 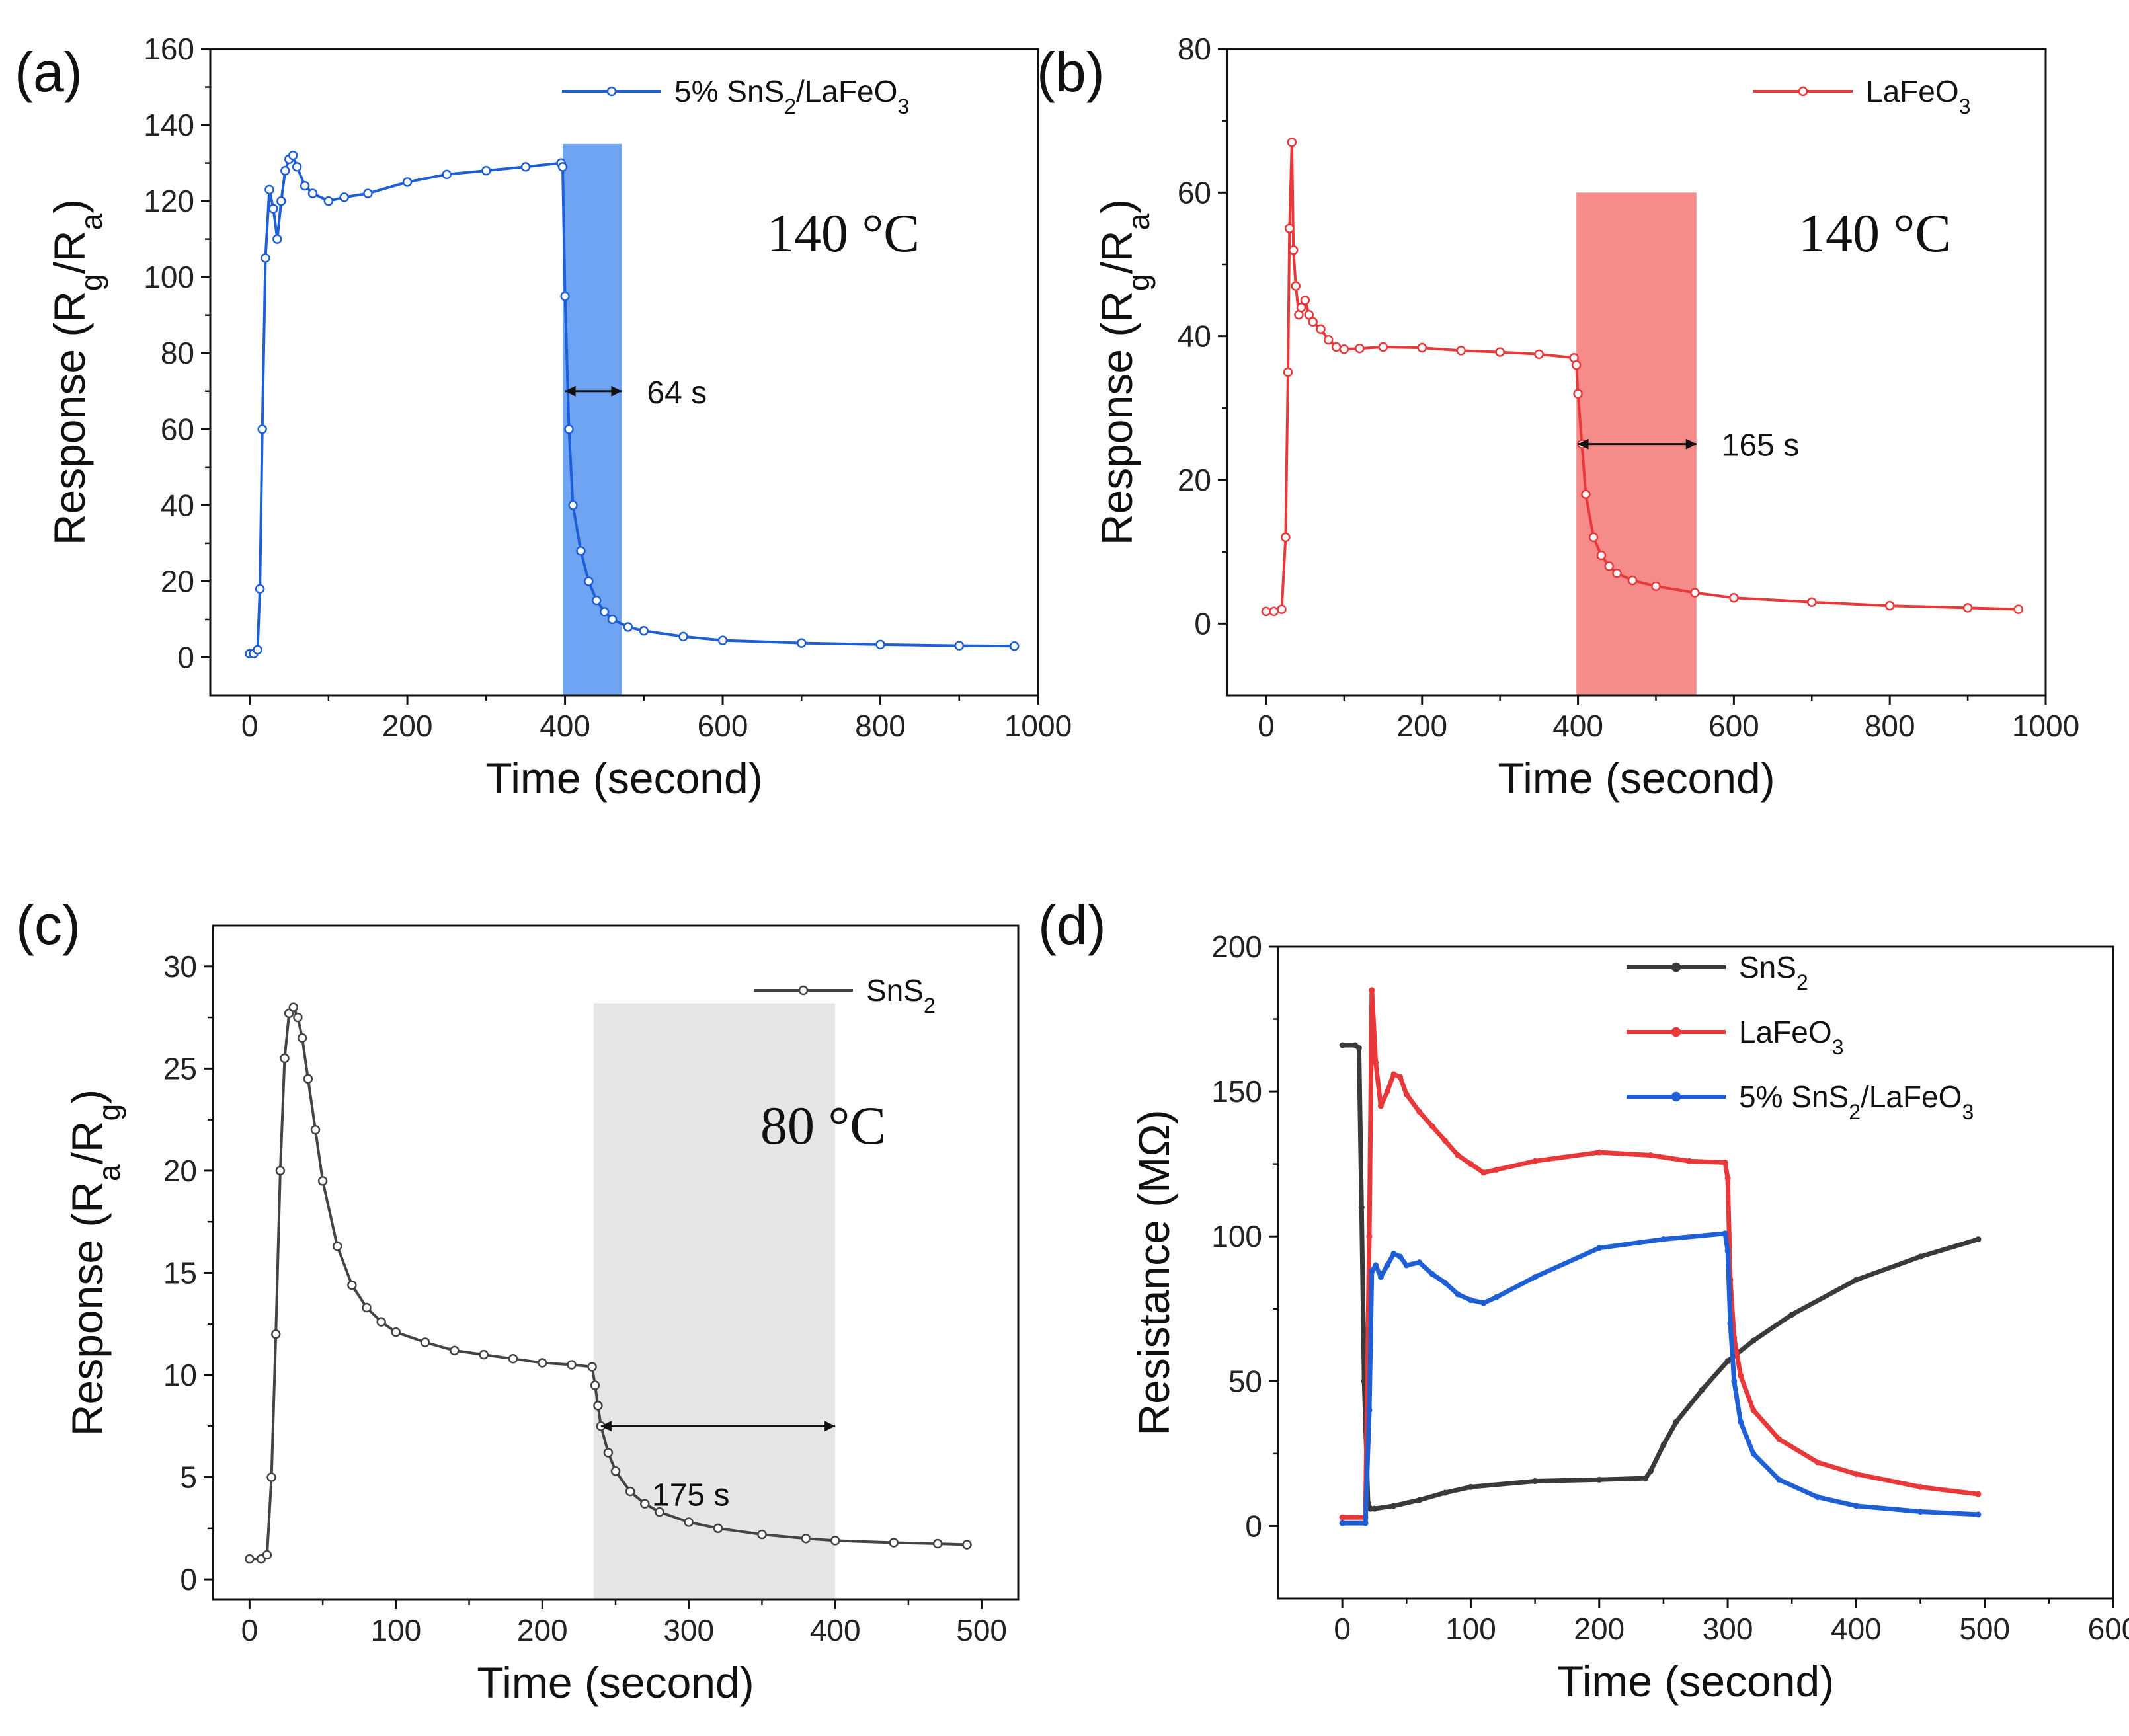 I want to click on legend-entry-subscript: 3, so click(x=1838, y=1047).